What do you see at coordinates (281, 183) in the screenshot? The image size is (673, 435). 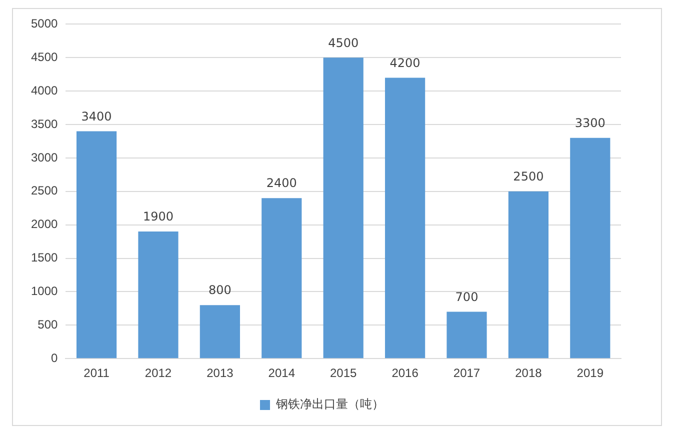 I see `data-label: 2400` at bounding box center [281, 183].